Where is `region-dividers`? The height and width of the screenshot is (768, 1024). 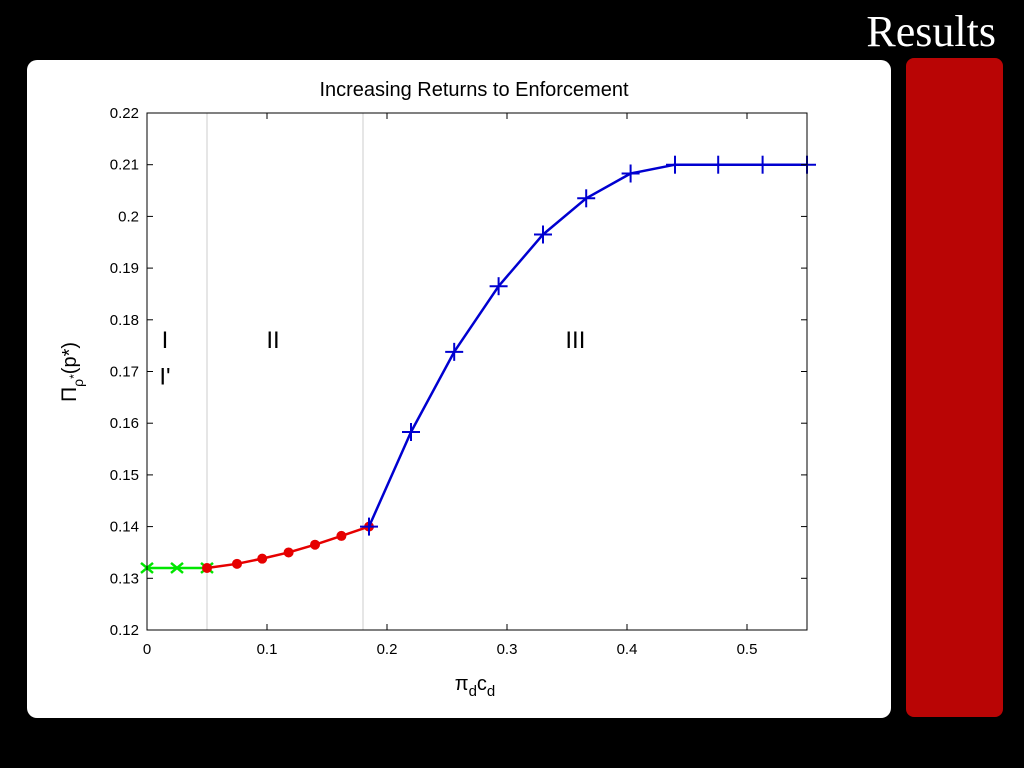
region-dividers is located at coordinates (285, 371).